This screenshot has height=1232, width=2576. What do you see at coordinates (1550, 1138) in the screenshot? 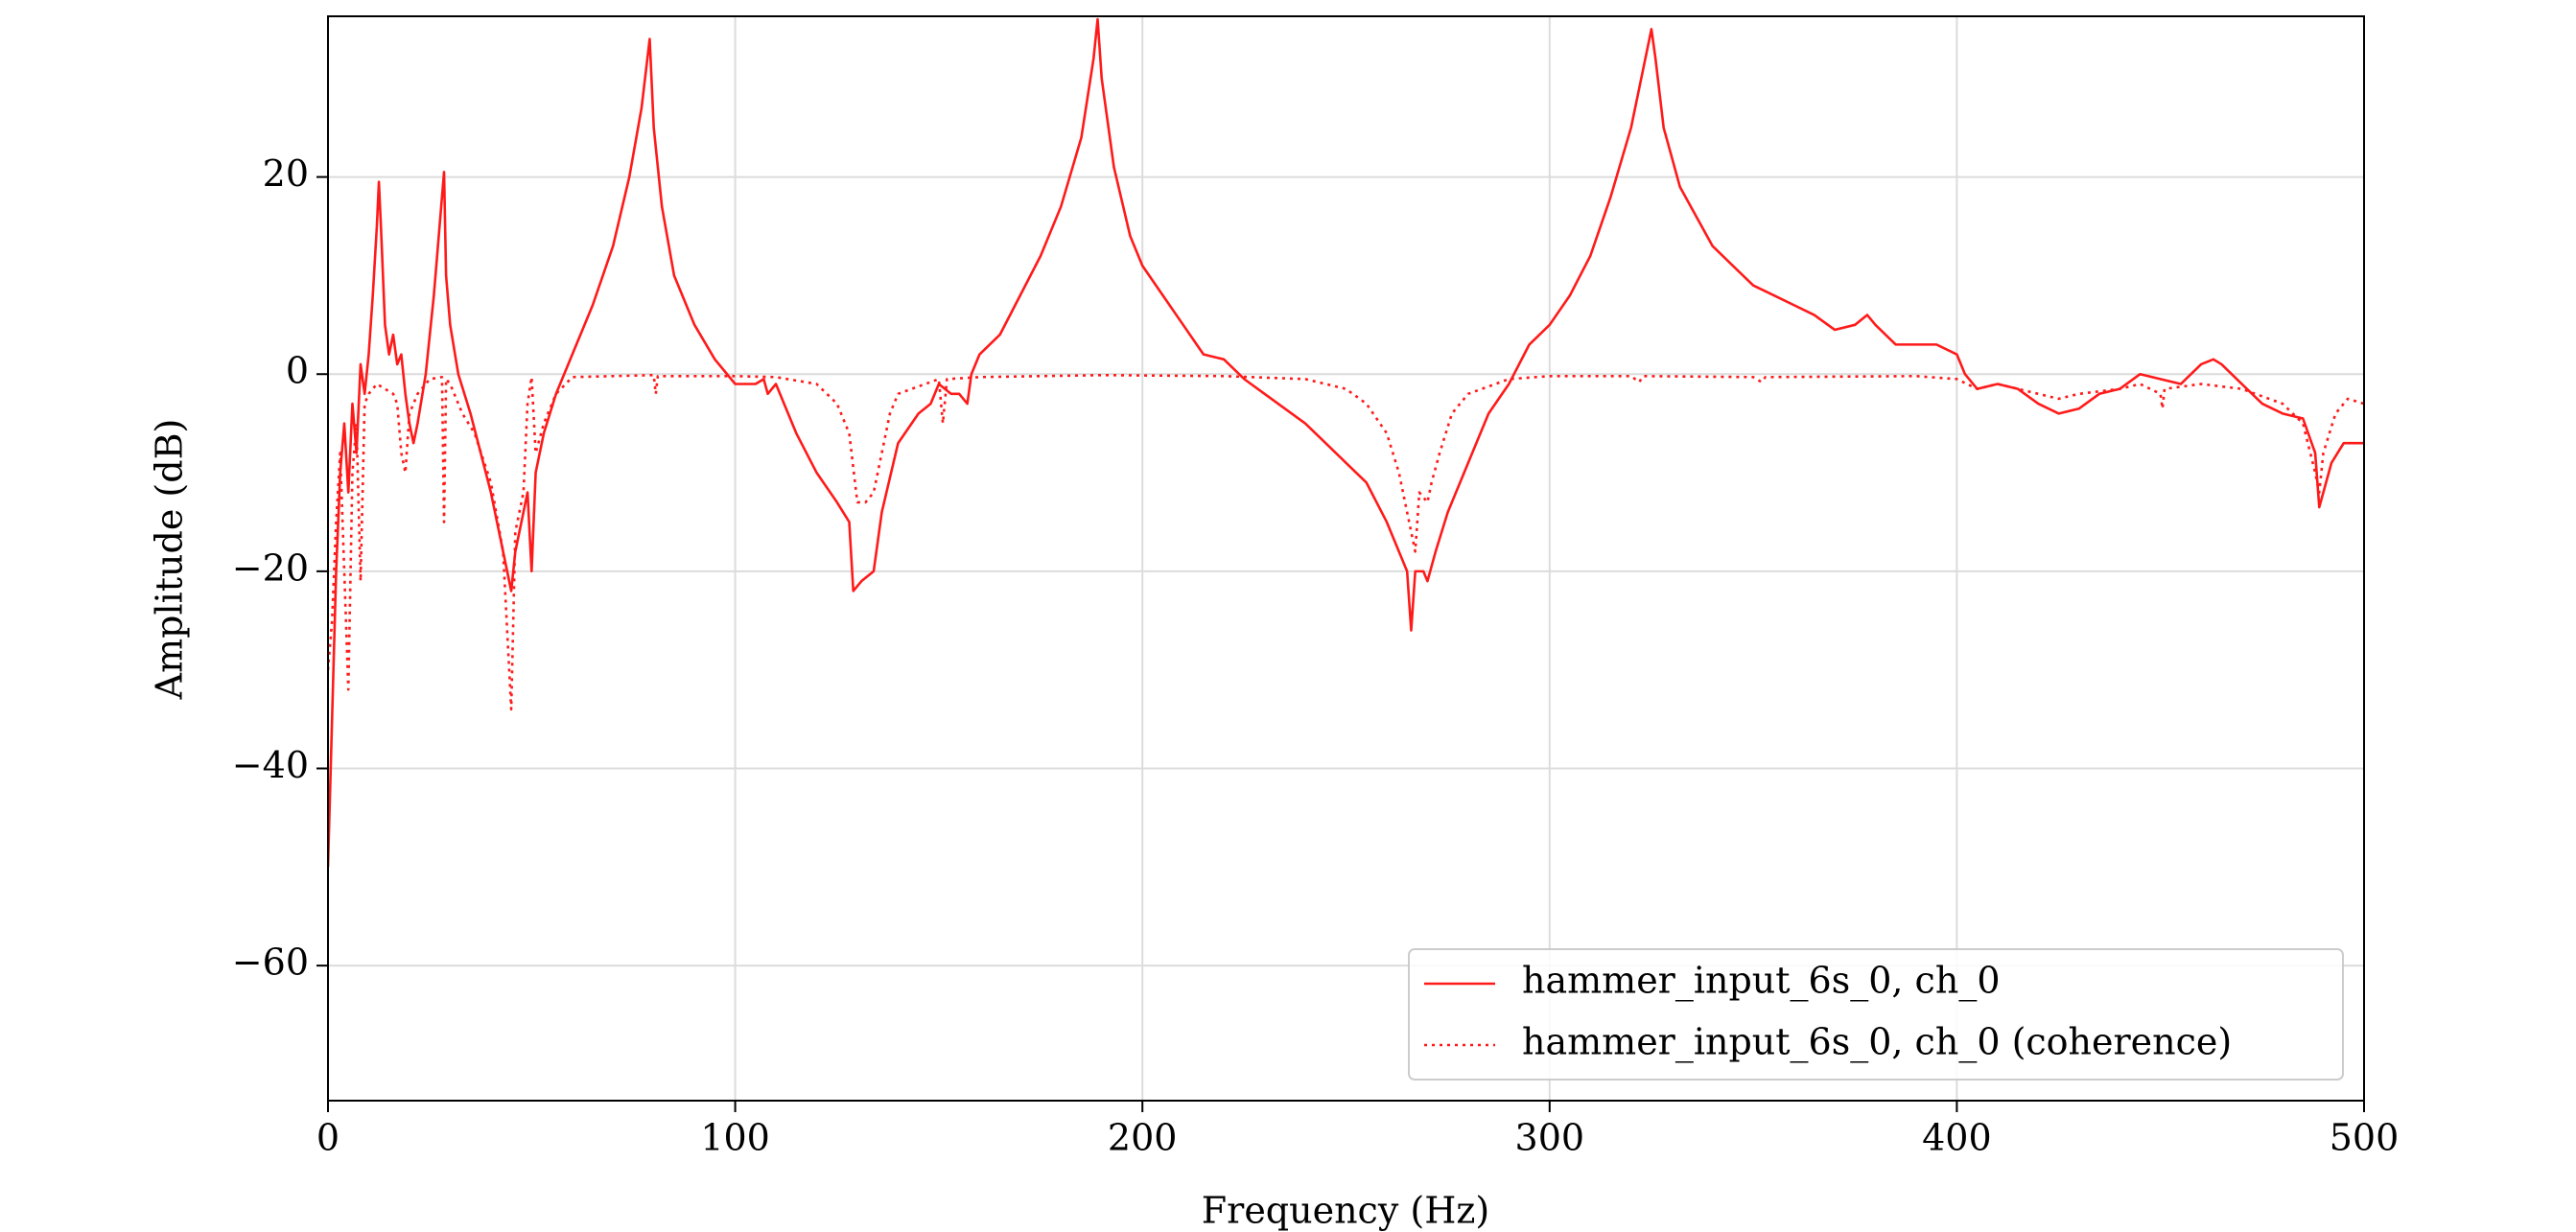
I see `x-tick-label: 300` at bounding box center [1550, 1138].